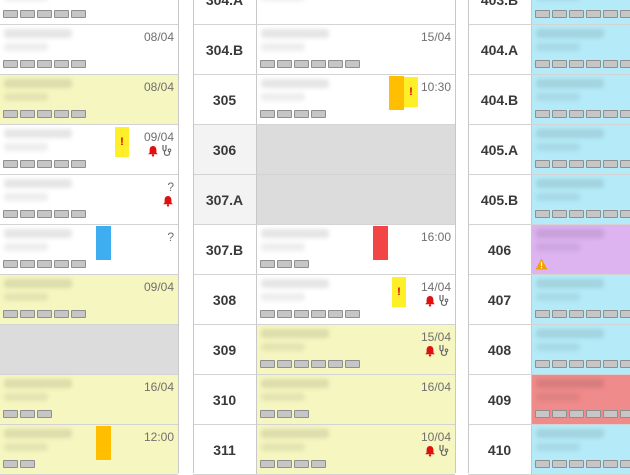 The height and width of the screenshot is (475, 630). Describe the element at coordinates (435, 237) in the screenshot. I see `bed-date: 16:00` at that location.